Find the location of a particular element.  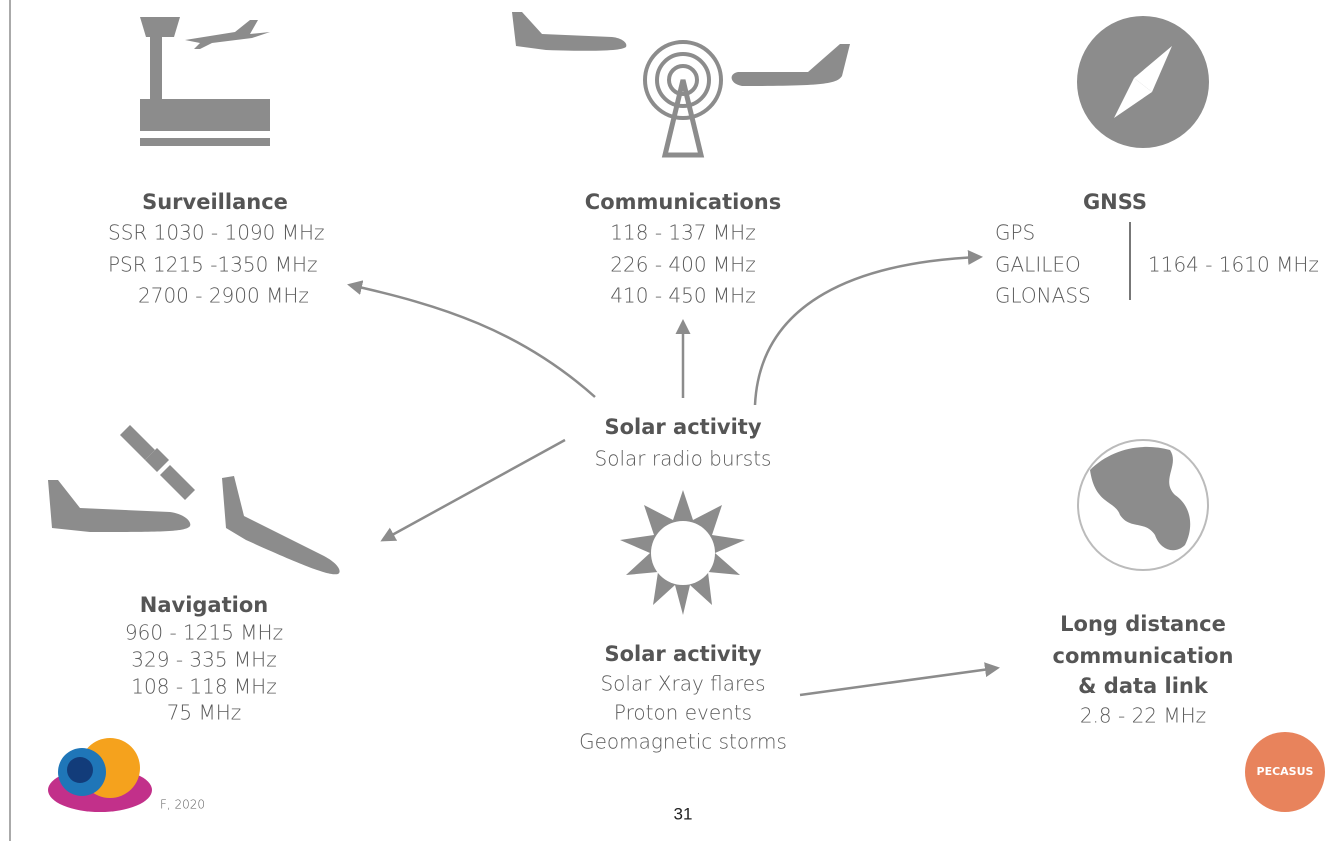

effect-line: Proton events is located at coordinates (683, 713).